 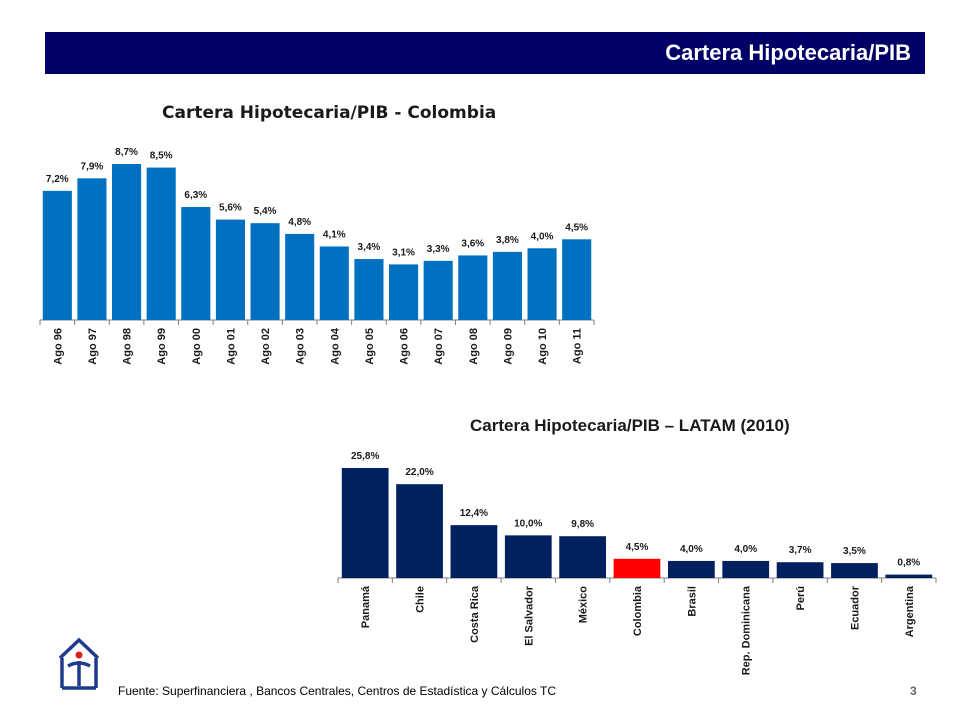 What do you see at coordinates (507, 240) in the screenshot?
I see `data-label: 3,8%` at bounding box center [507, 240].